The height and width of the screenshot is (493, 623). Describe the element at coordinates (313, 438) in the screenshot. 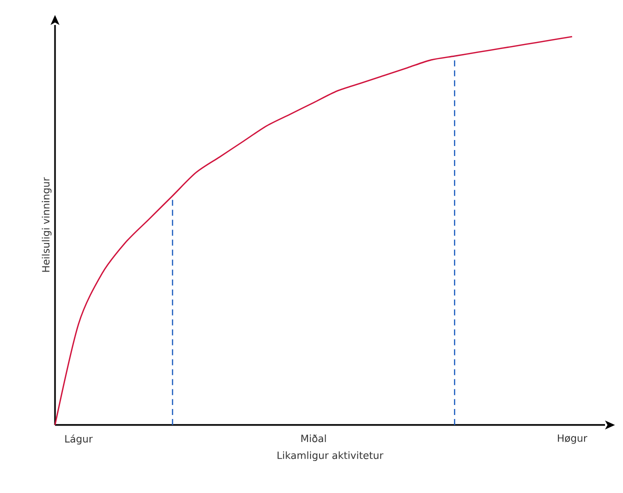

I see `x-tick-label: Miðal` at that location.